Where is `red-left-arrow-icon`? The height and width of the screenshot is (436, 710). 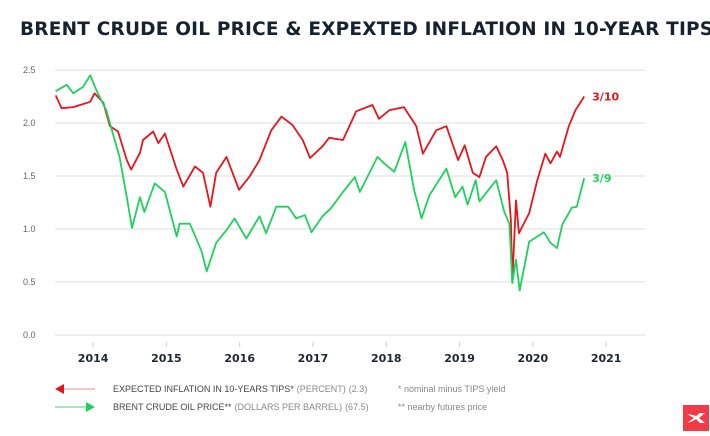 red-left-arrow-icon is located at coordinates (75, 389).